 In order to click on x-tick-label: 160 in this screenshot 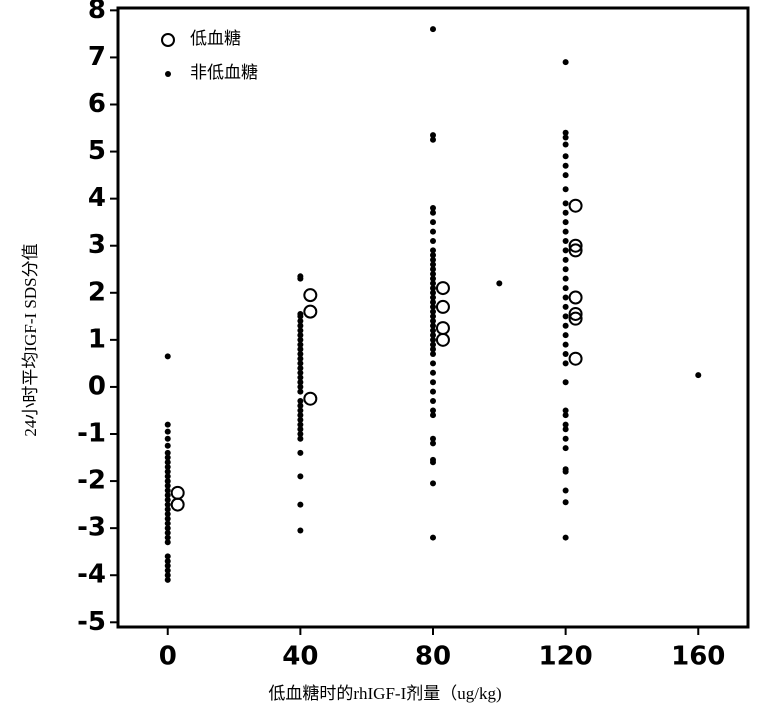, I will do `click(698, 657)`.